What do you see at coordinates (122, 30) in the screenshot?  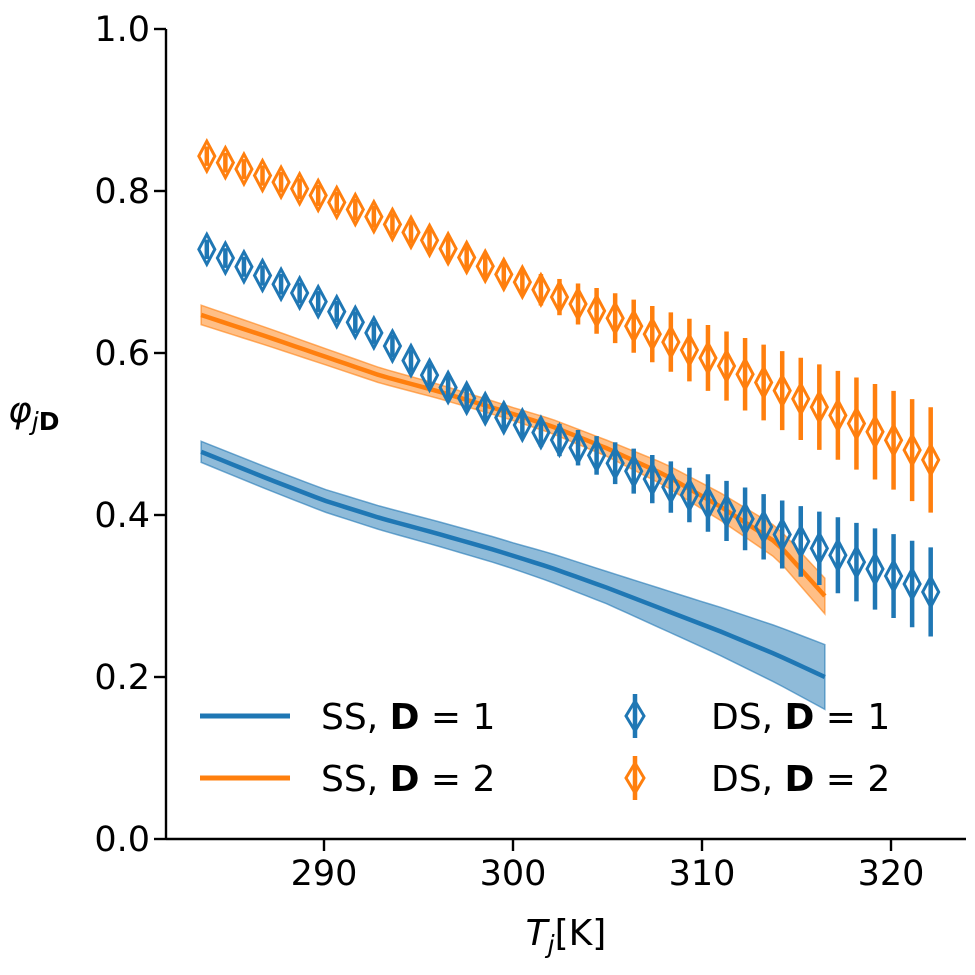 I see `y-tick-label: 1.0` at bounding box center [122, 30].